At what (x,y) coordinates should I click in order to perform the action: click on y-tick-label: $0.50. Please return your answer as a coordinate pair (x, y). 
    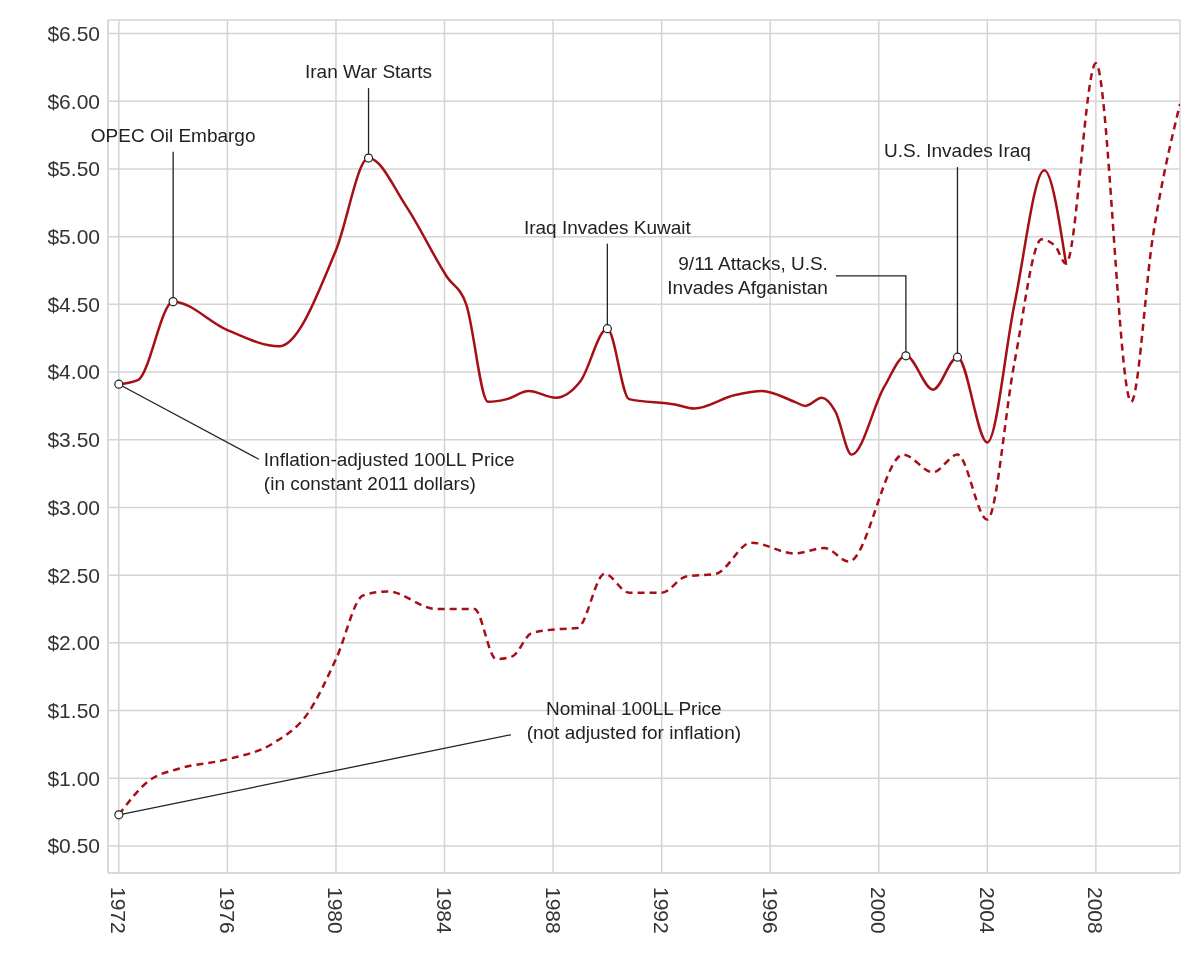
    Looking at the image, I should click on (73, 846).